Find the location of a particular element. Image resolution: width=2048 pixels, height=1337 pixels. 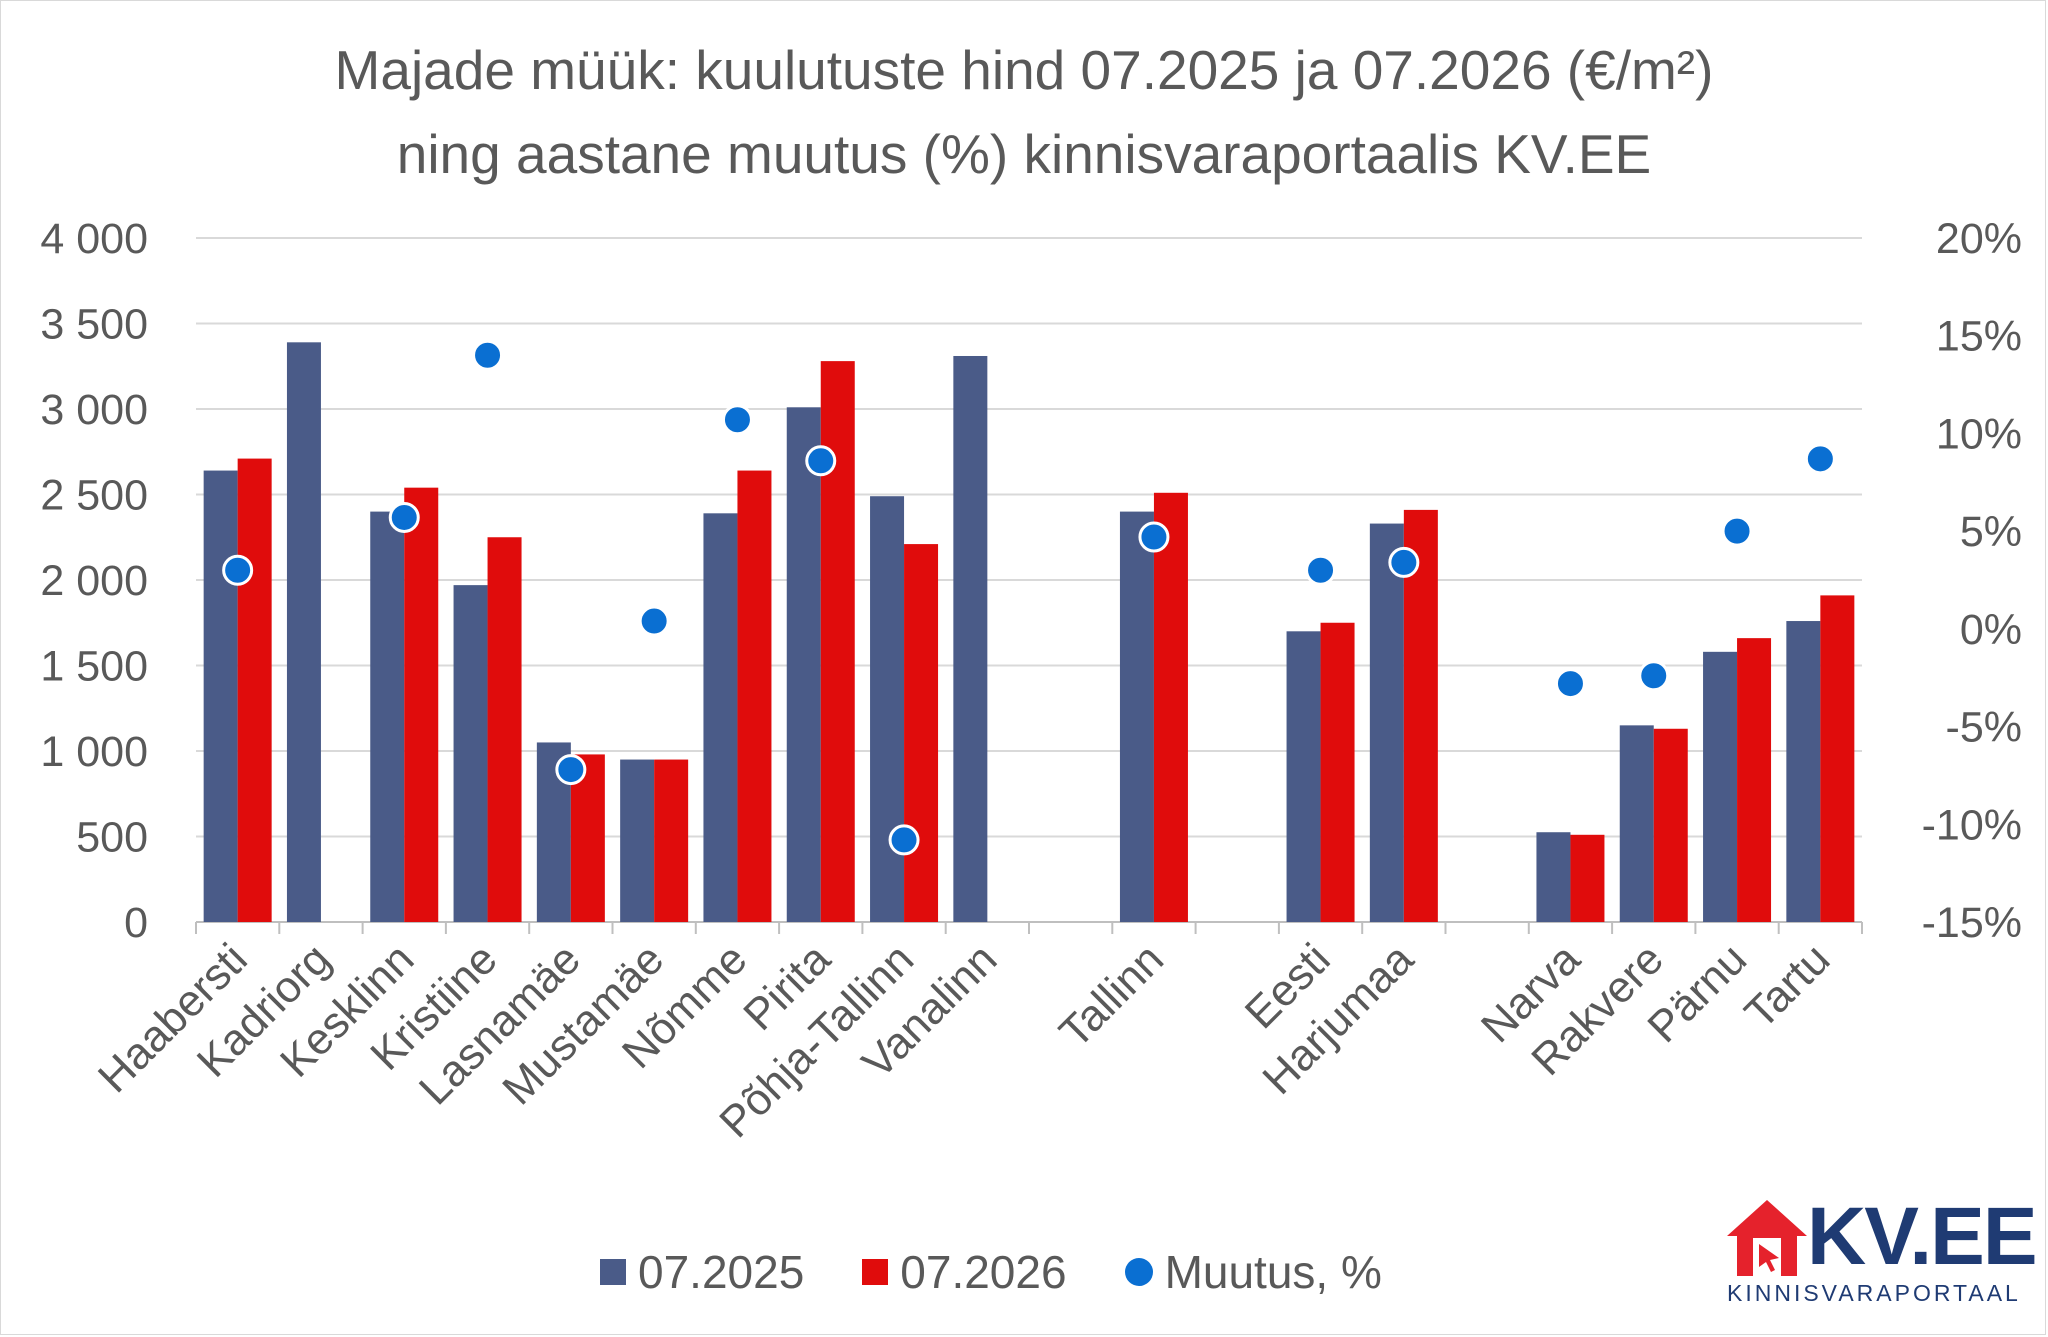

y-tick-label: 1 000 is located at coordinates (94, 752).